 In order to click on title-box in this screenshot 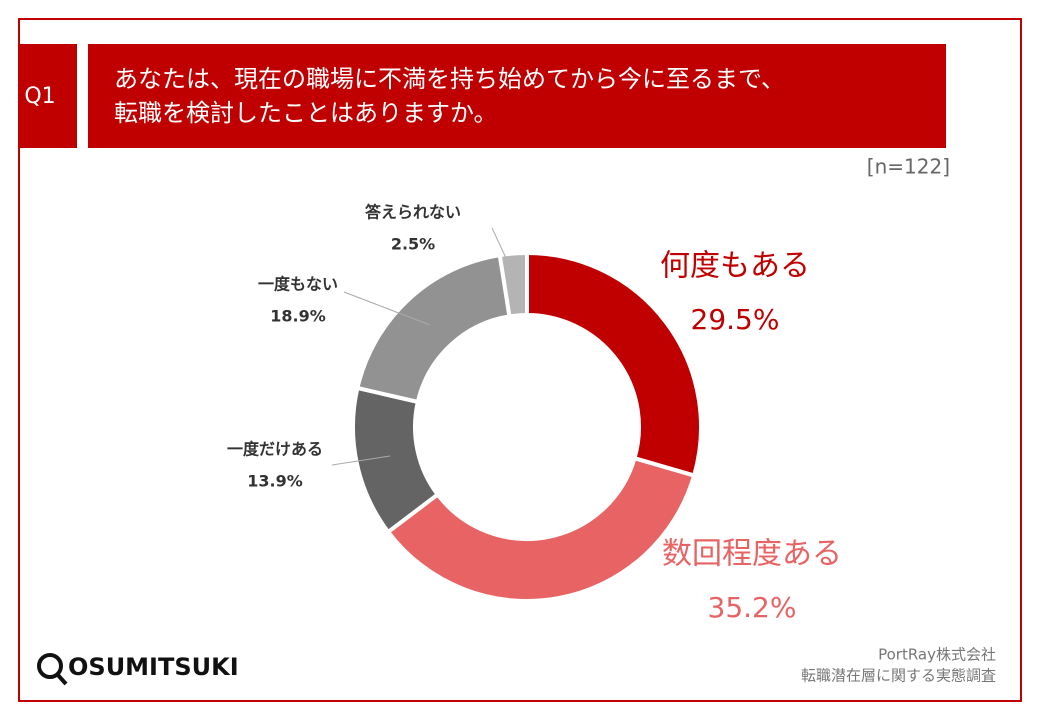, I will do `click(517, 96)`.